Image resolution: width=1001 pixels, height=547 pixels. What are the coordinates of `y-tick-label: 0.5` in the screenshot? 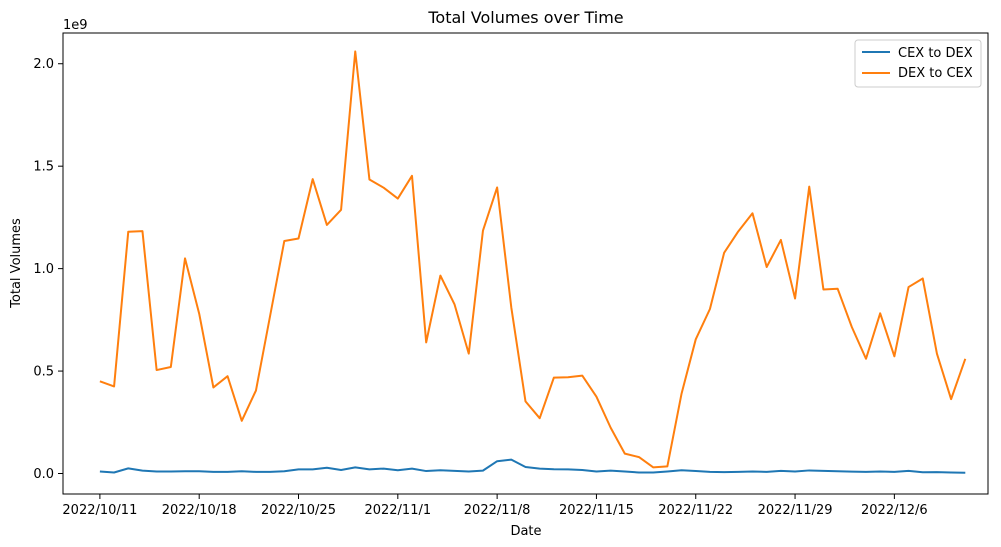 It's located at (43, 372).